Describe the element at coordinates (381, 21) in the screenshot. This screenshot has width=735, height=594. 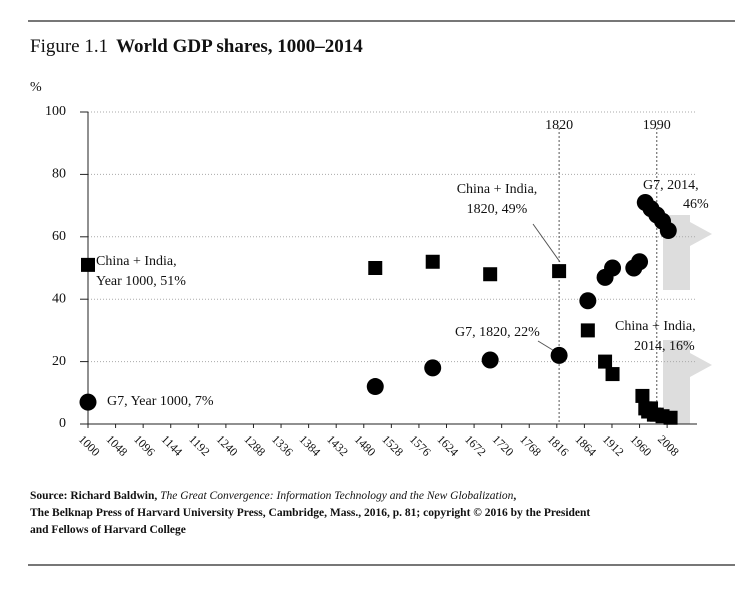
I see `top-rule` at that location.